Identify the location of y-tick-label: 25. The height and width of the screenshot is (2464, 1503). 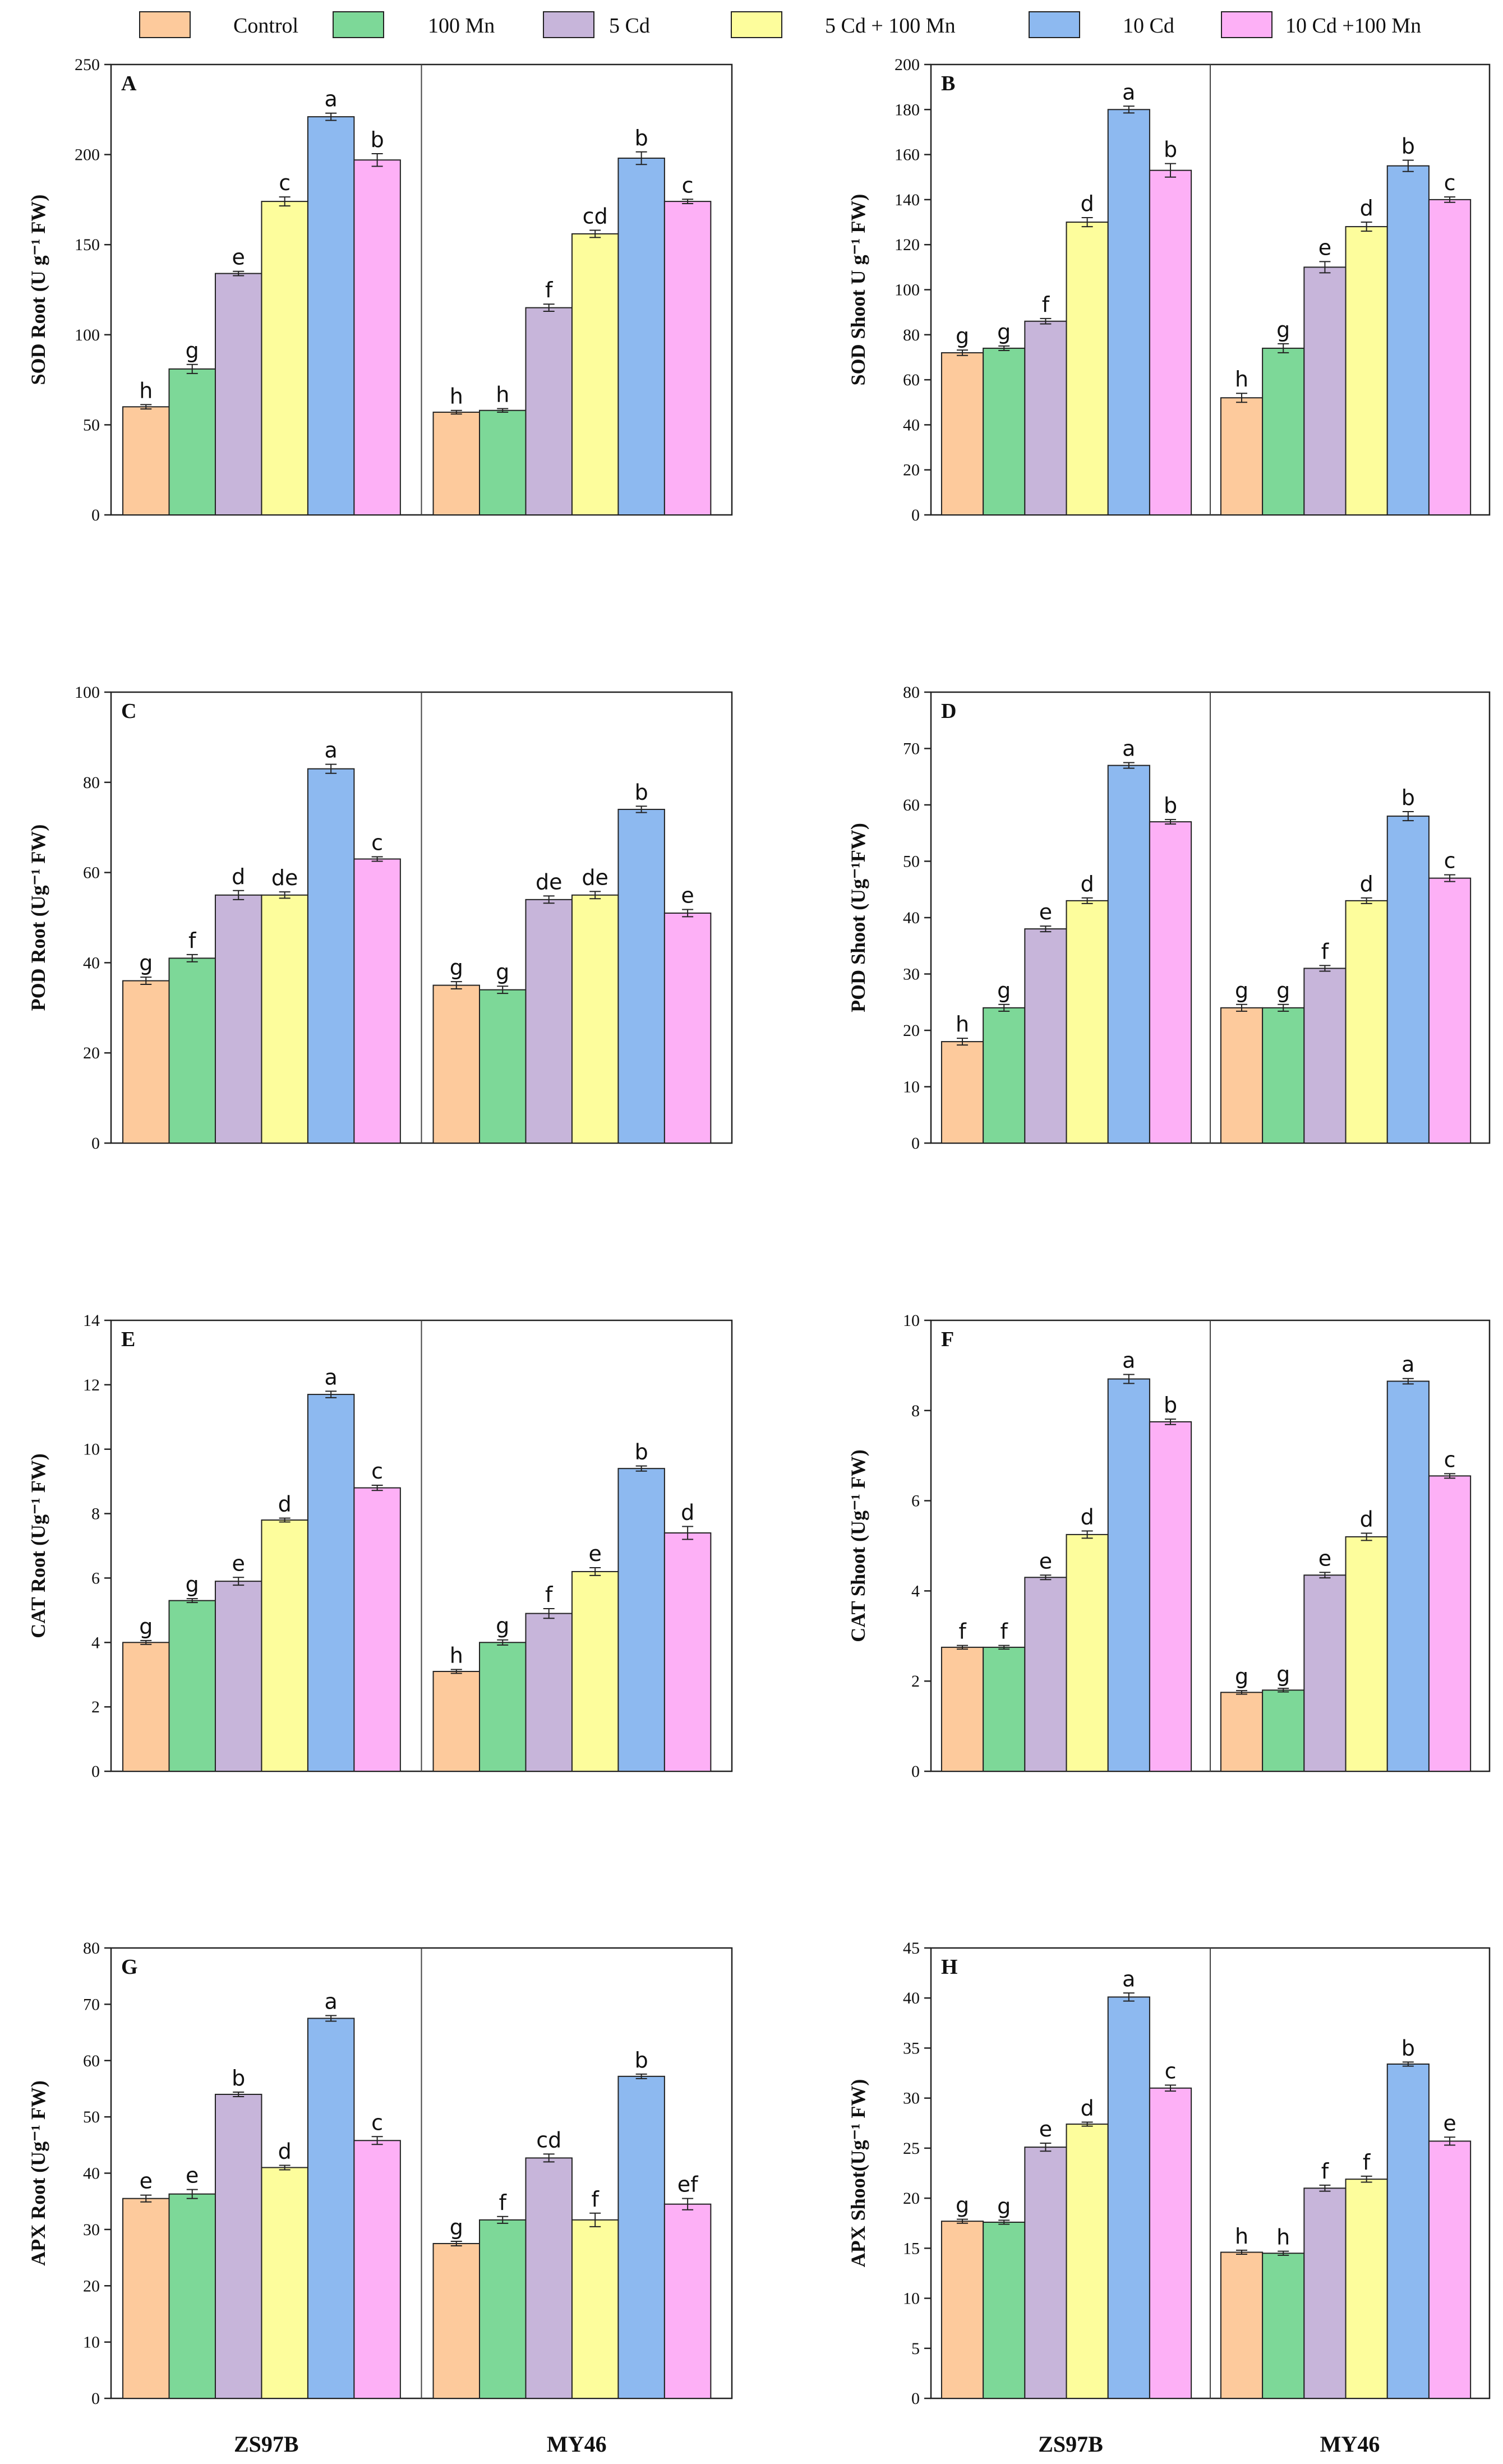
(911, 2148).